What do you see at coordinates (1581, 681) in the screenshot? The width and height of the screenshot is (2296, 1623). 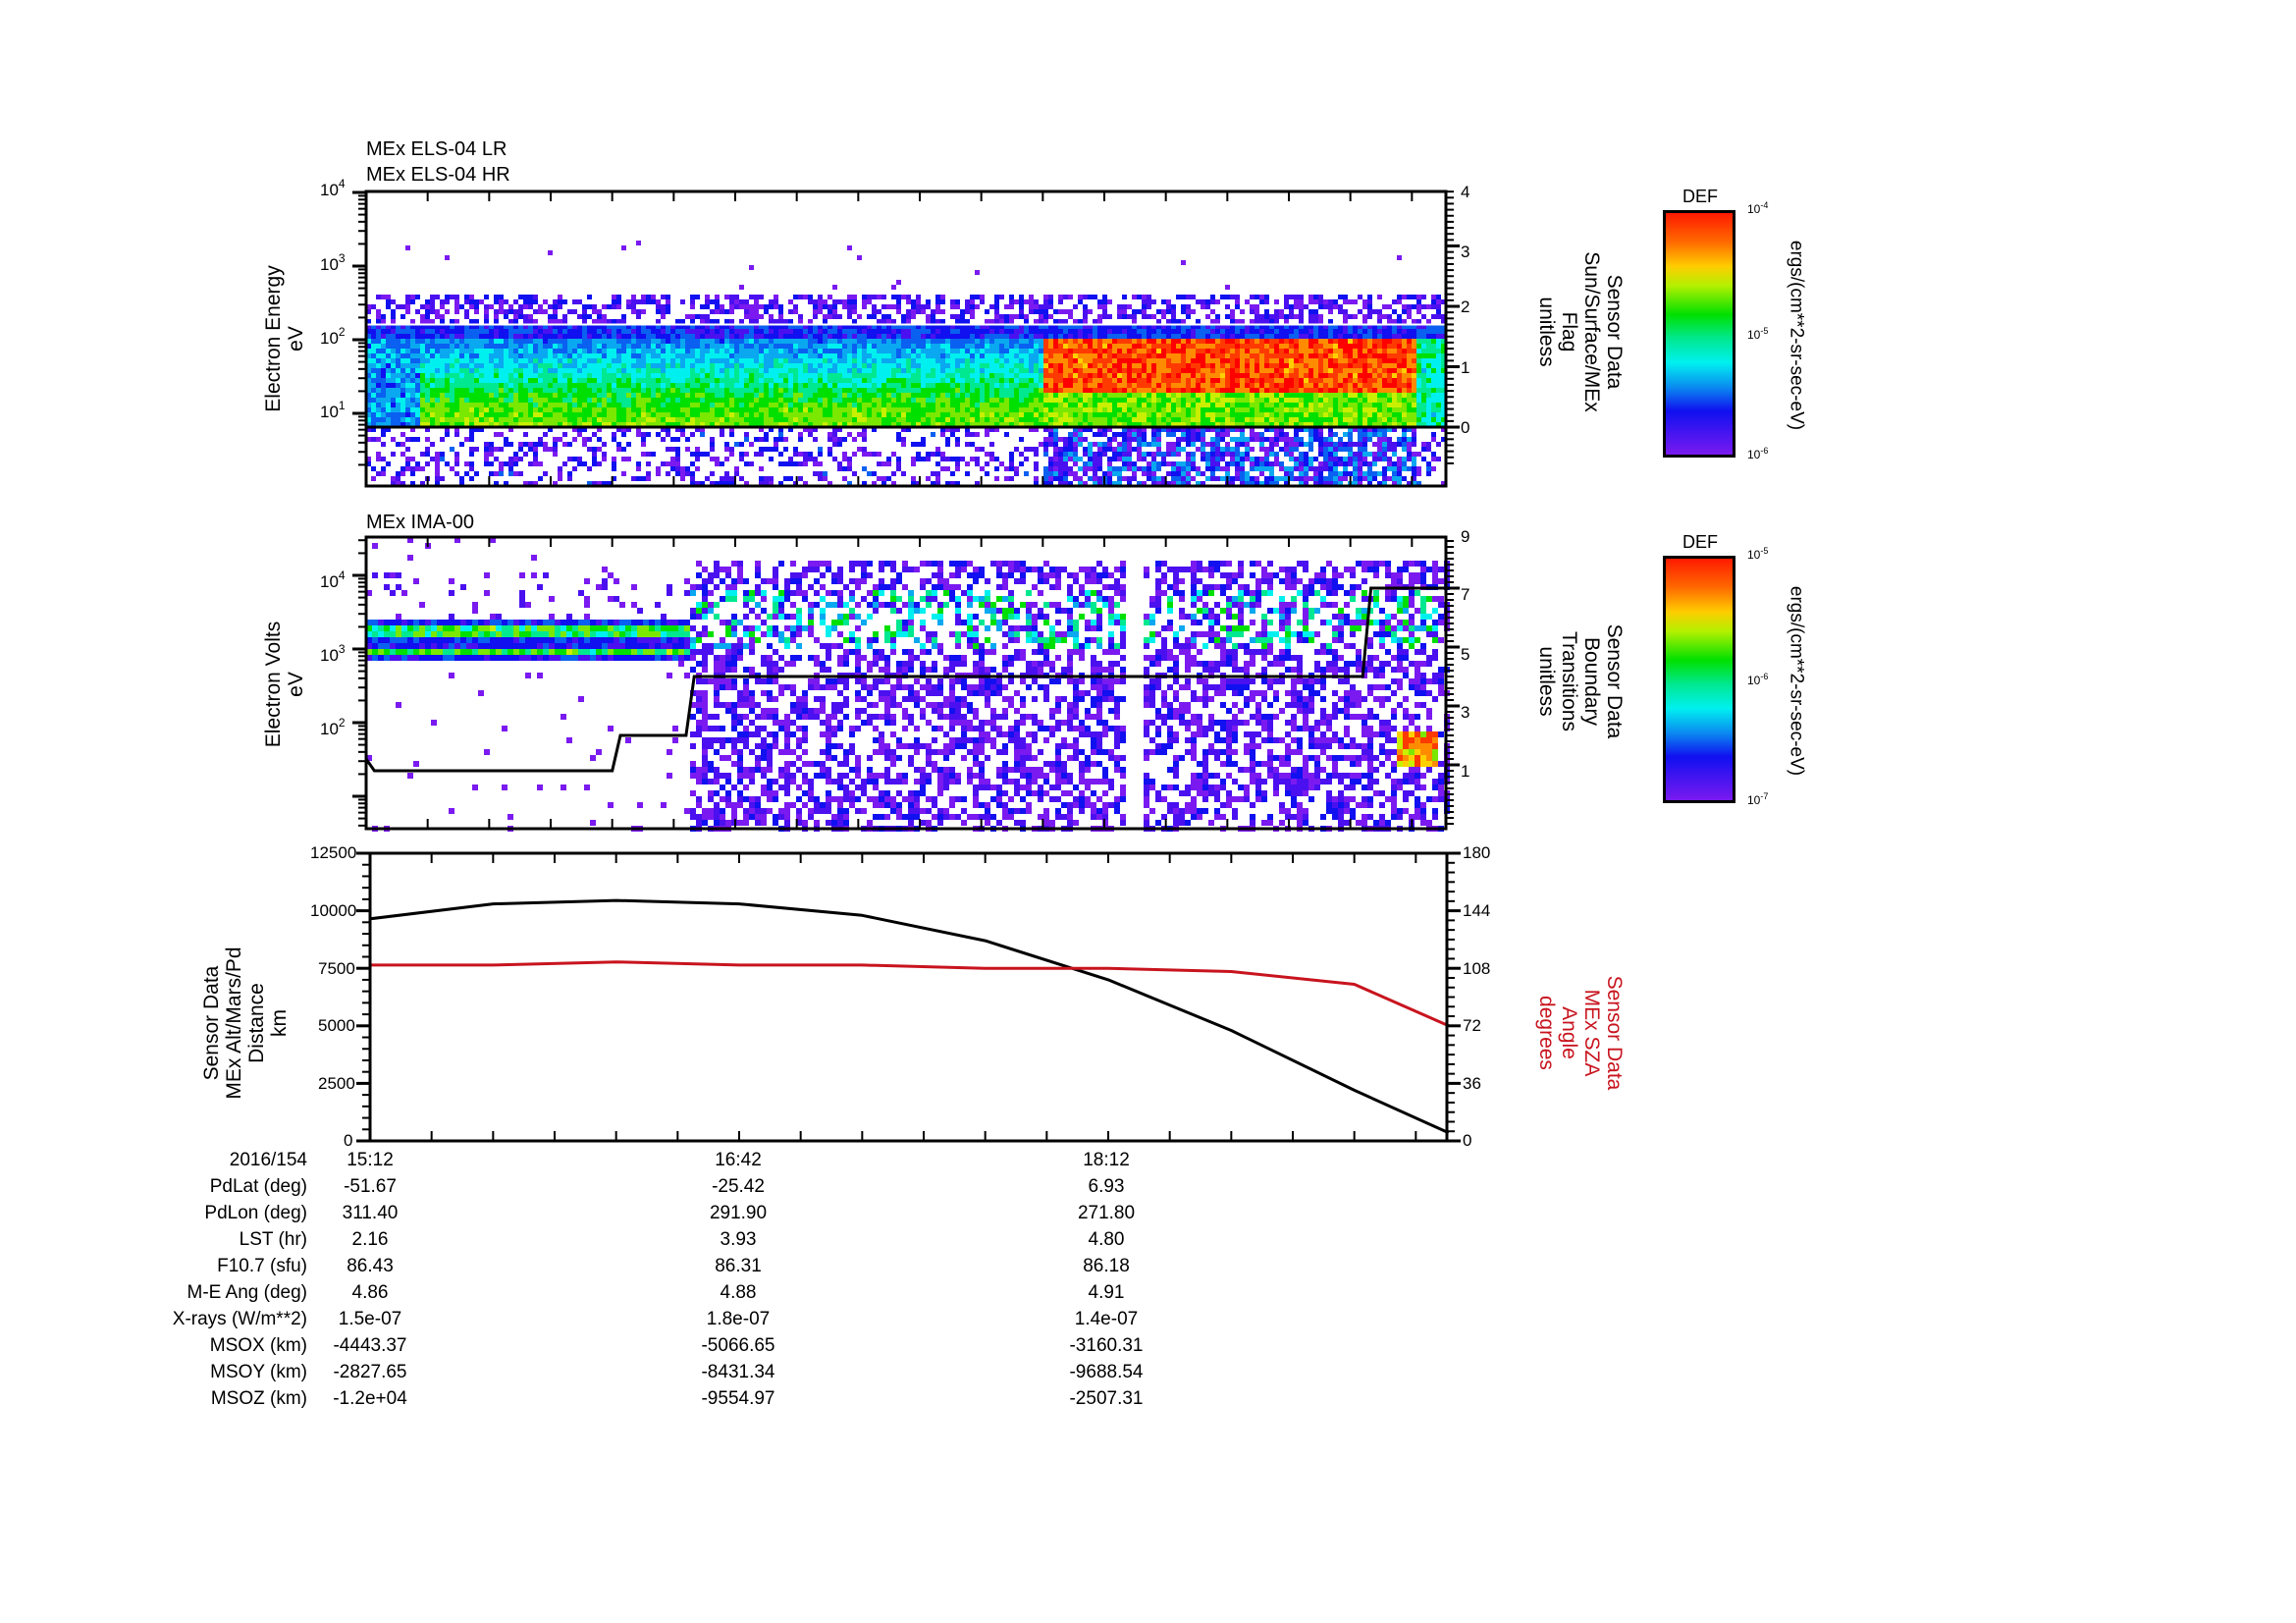 I see `panel2-y2label: Sensor Data Boundary Transitions unitless` at bounding box center [1581, 681].